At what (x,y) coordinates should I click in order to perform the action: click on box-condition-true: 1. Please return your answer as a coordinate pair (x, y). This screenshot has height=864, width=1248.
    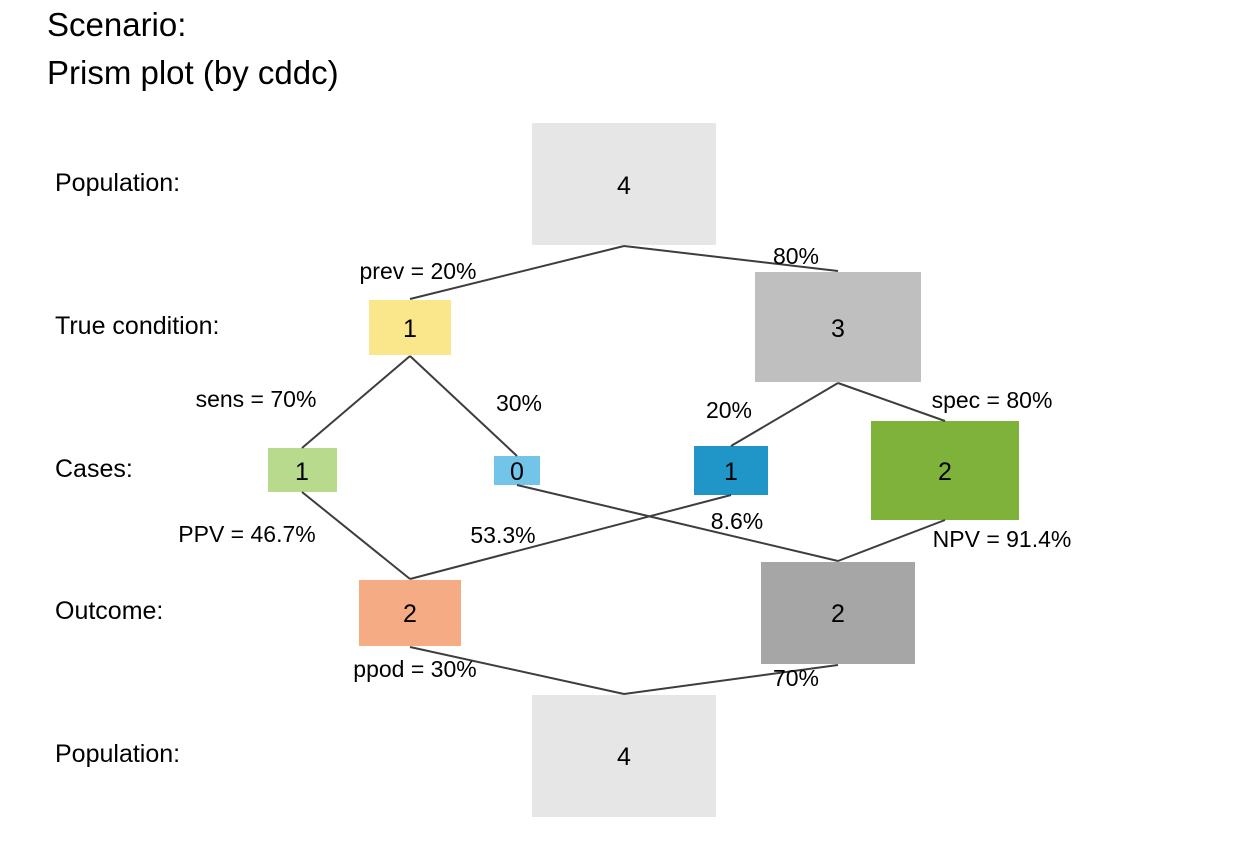
    Looking at the image, I should click on (410, 327).